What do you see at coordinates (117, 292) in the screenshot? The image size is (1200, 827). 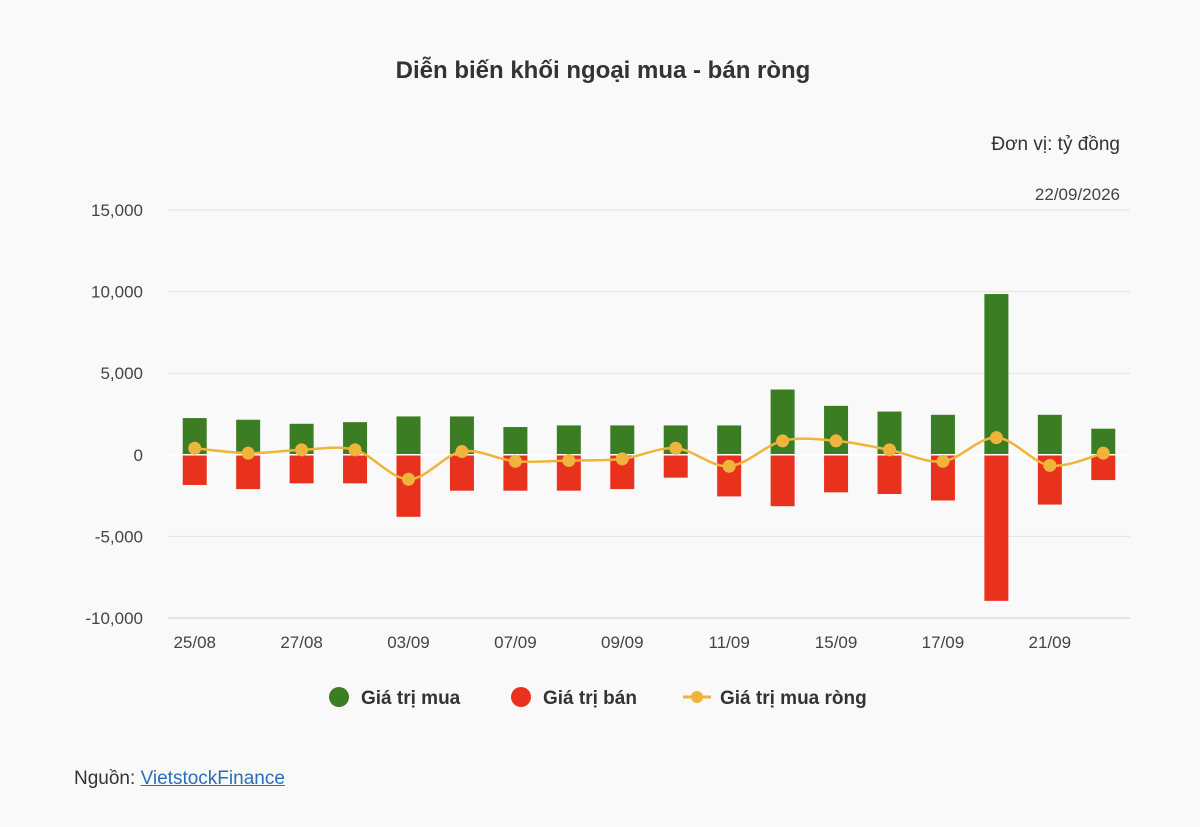 I see `y-tick-label: 10,000` at bounding box center [117, 292].